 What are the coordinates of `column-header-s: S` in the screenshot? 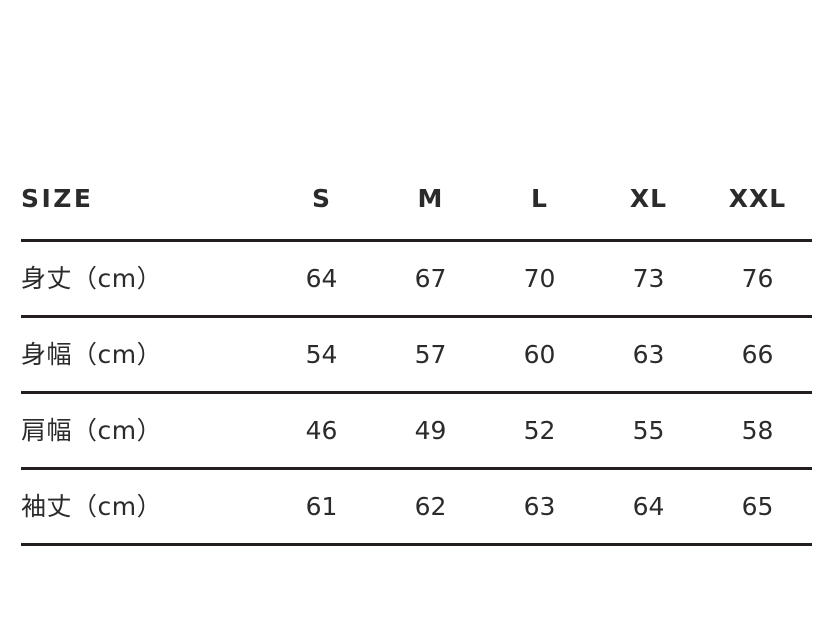 It's located at (321, 203).